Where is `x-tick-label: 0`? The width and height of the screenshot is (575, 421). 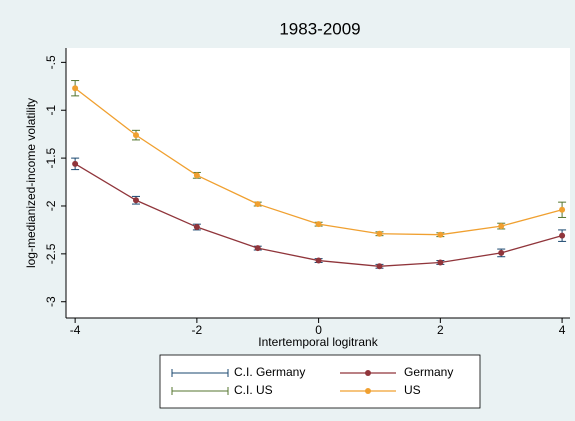 x-tick-label: 0 is located at coordinates (318, 330).